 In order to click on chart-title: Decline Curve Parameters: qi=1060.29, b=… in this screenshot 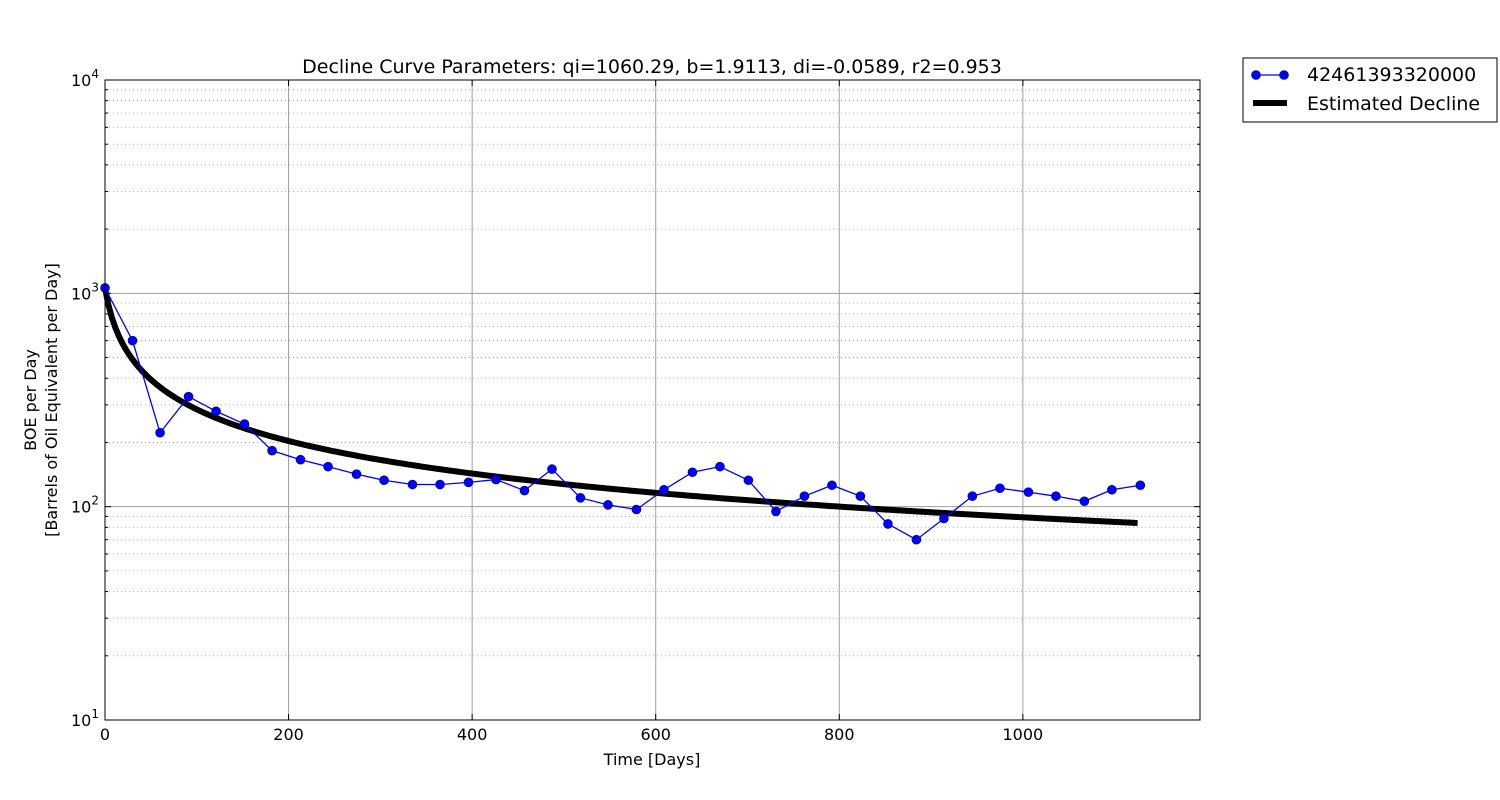, I will do `click(652, 67)`.